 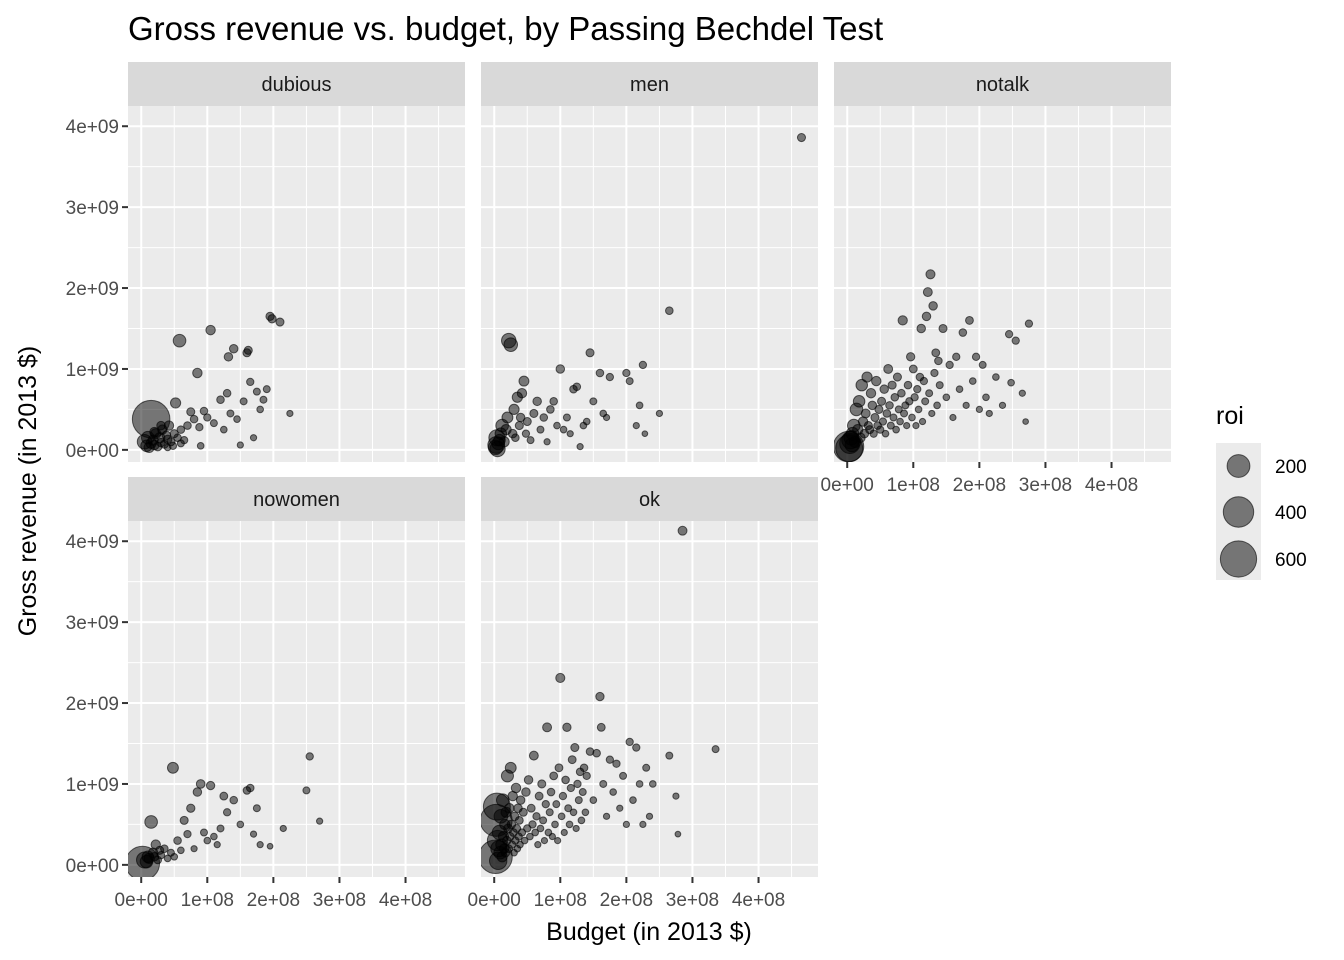 I want to click on facet-label-notalk: notalk, so click(x=1003, y=85).